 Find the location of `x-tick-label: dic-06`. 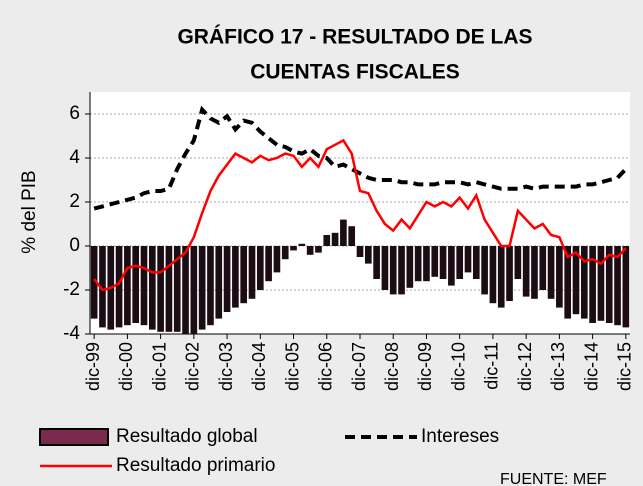

x-tick-label: dic-06 is located at coordinates (326, 366).